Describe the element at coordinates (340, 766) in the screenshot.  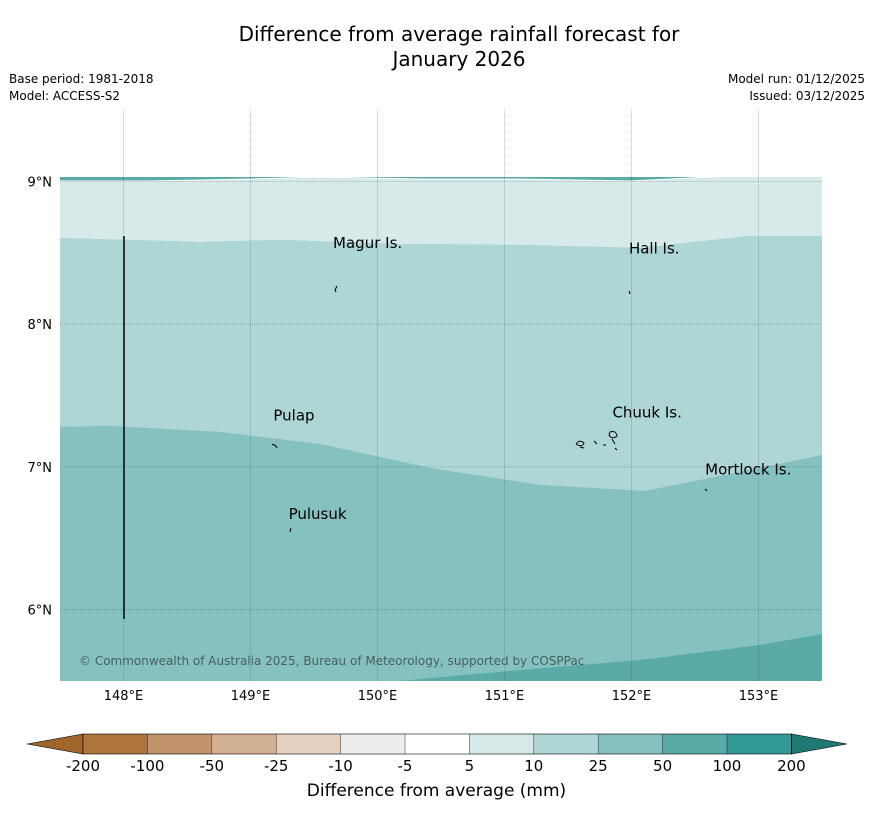
I see `colorbar-tick-label: -10` at that location.